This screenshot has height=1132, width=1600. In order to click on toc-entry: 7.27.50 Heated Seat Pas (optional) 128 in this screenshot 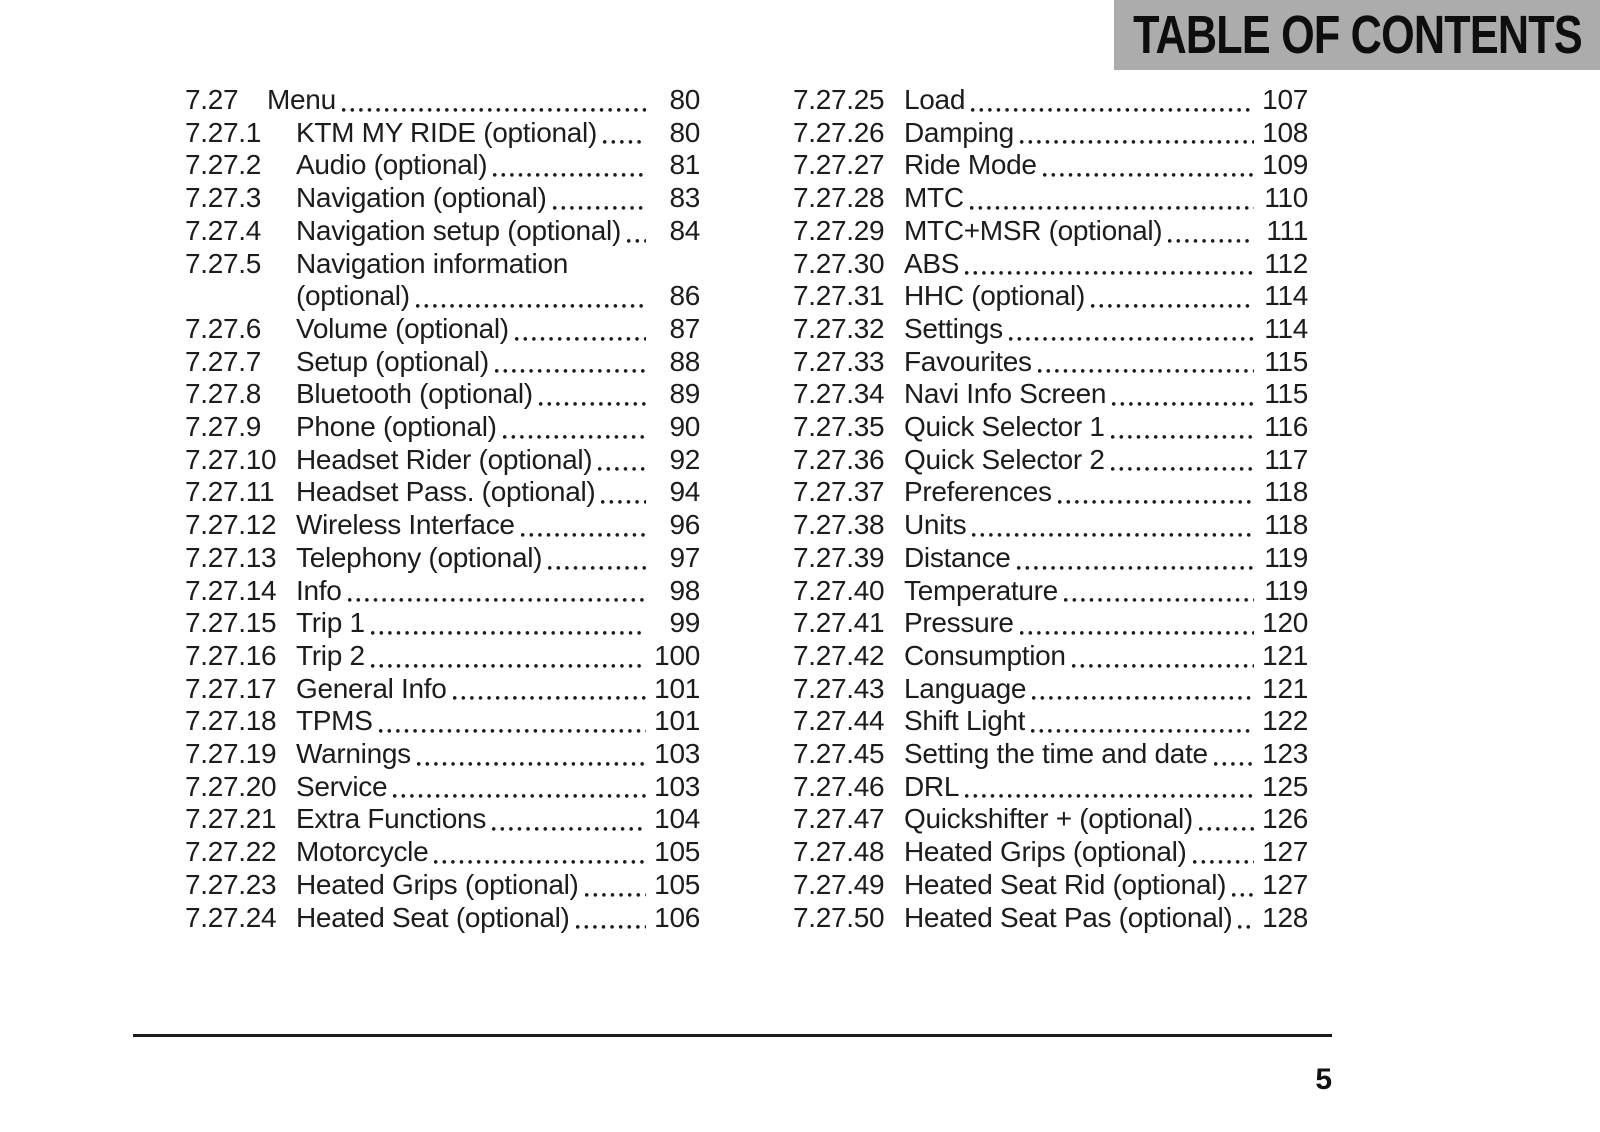, I will do `click(1050, 918)`.